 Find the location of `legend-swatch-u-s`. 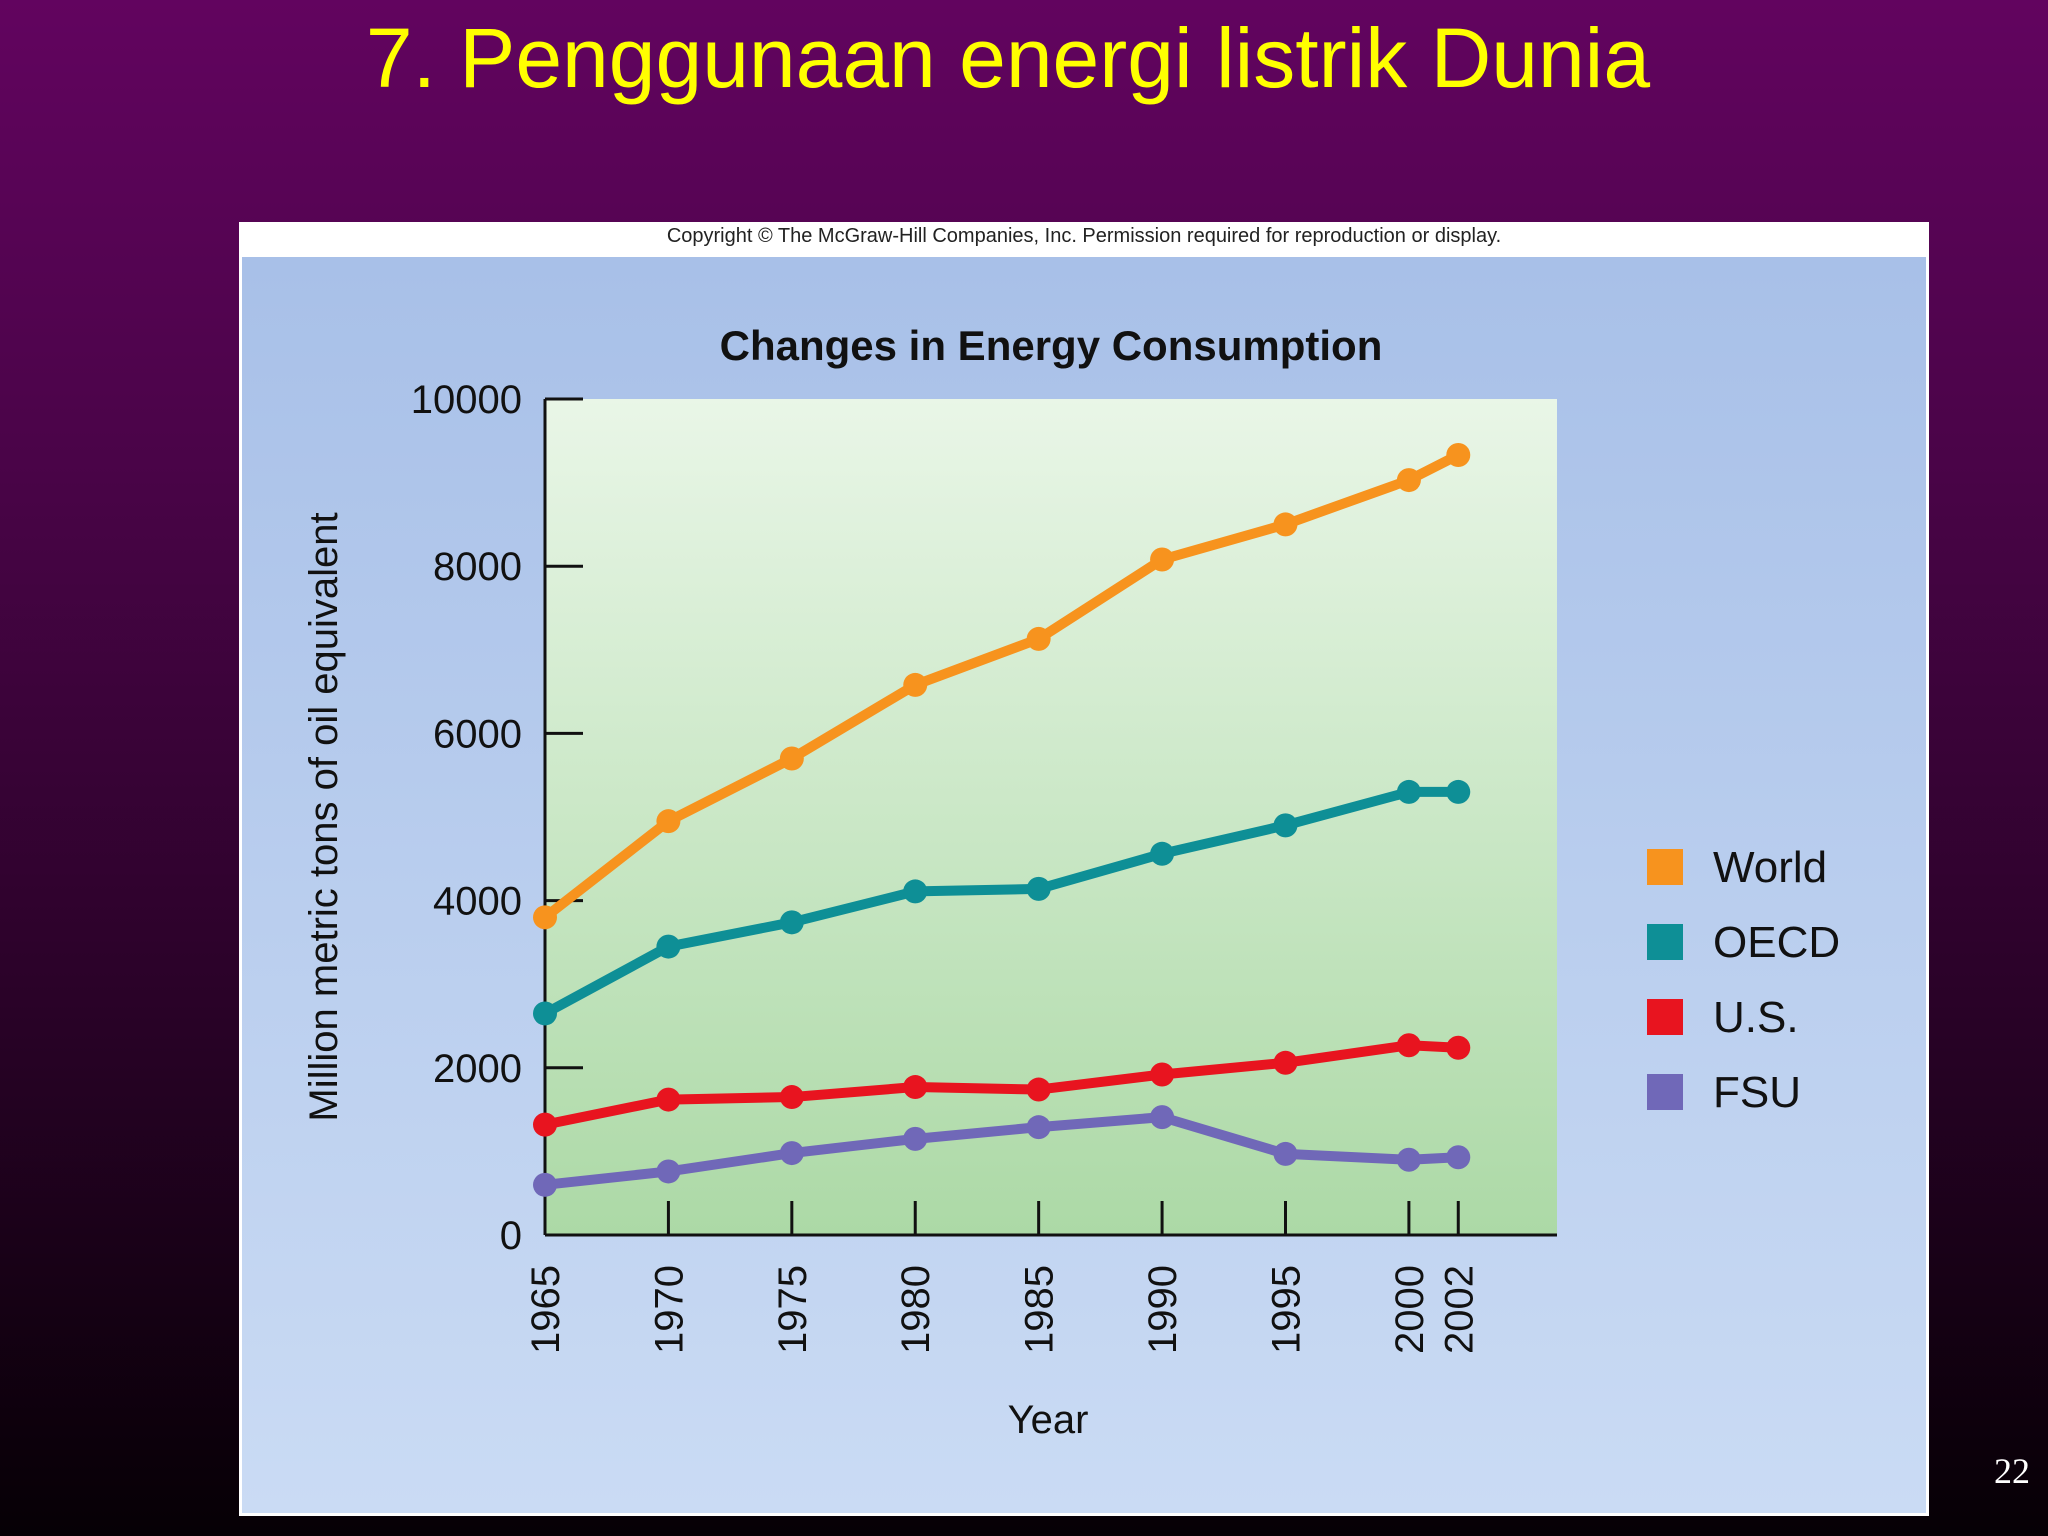

legend-swatch-u-s is located at coordinates (1665, 1017).